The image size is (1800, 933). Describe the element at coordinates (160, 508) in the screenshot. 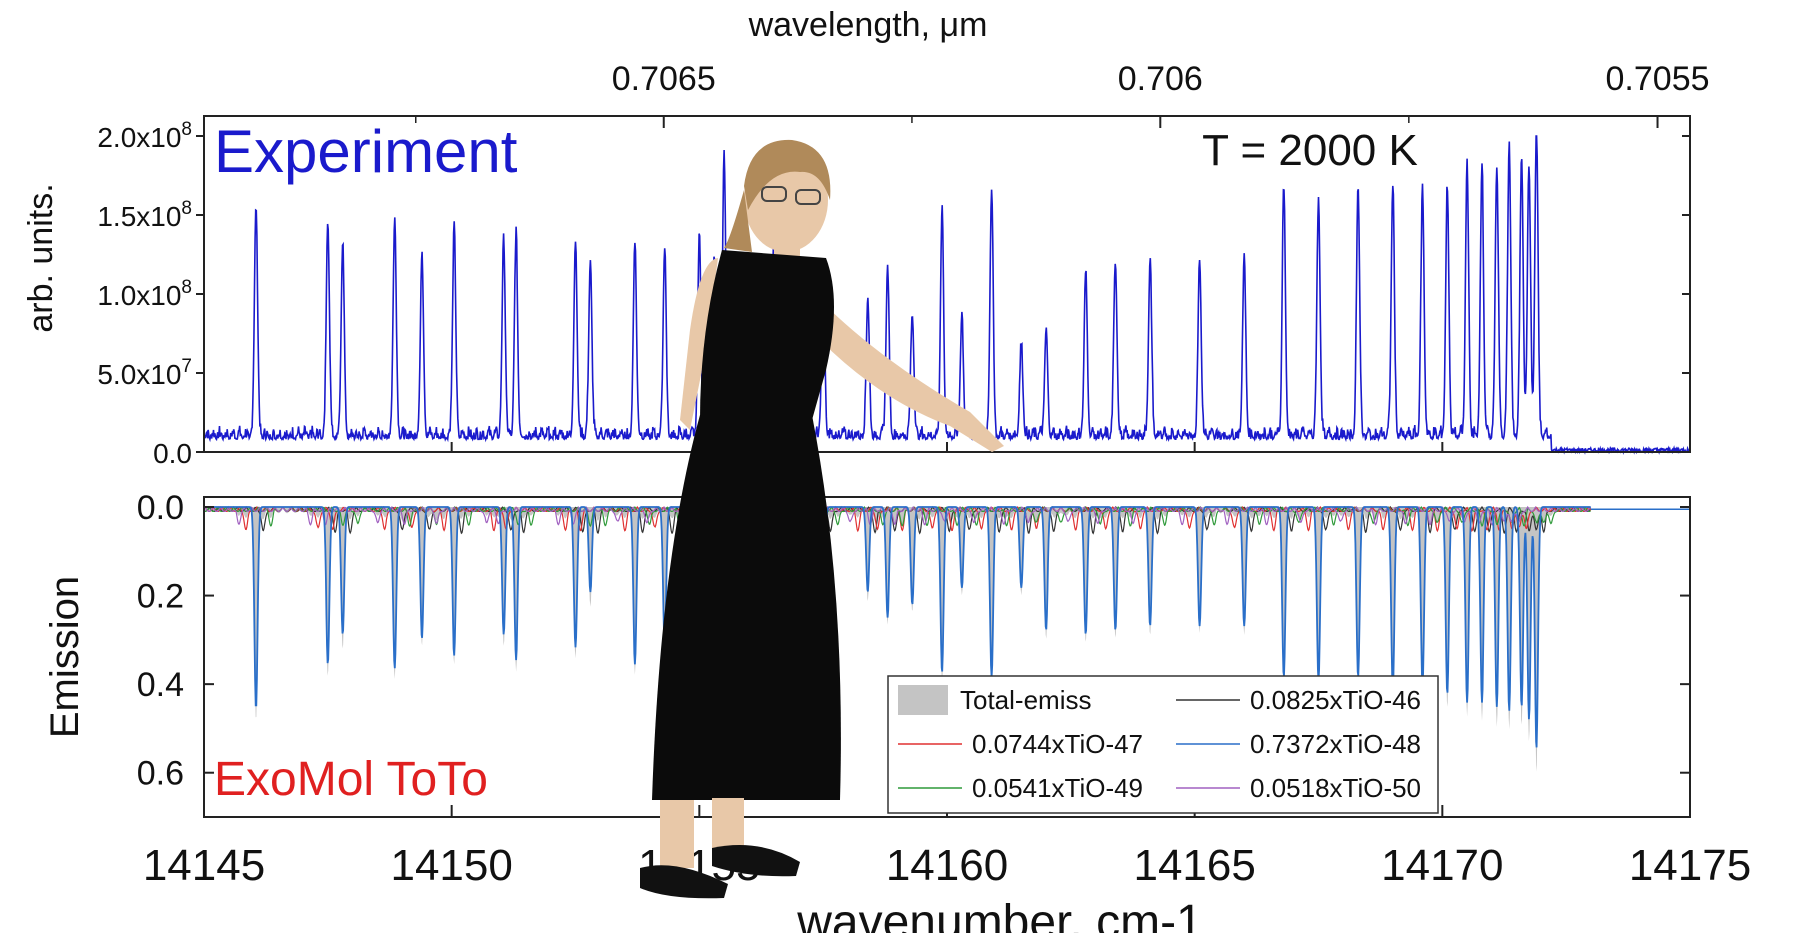

I see `bottom-y-tick-label: 0.0` at that location.